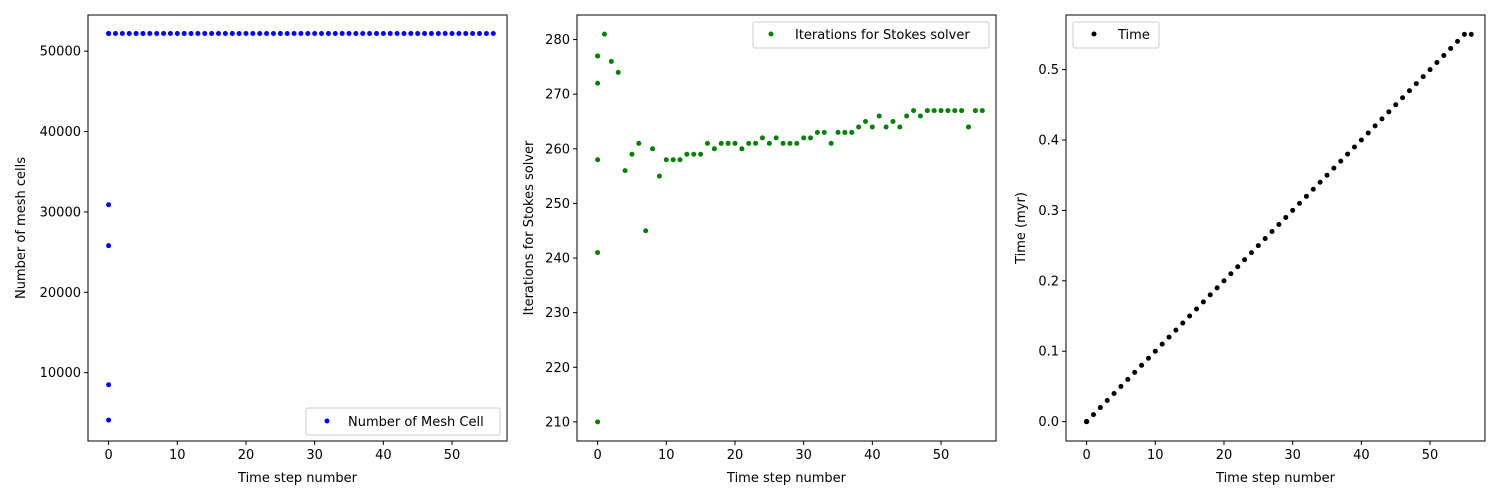 Image resolution: width=1500 pixels, height=500 pixels. I want to click on x-tick-label: 10, so click(1155, 455).